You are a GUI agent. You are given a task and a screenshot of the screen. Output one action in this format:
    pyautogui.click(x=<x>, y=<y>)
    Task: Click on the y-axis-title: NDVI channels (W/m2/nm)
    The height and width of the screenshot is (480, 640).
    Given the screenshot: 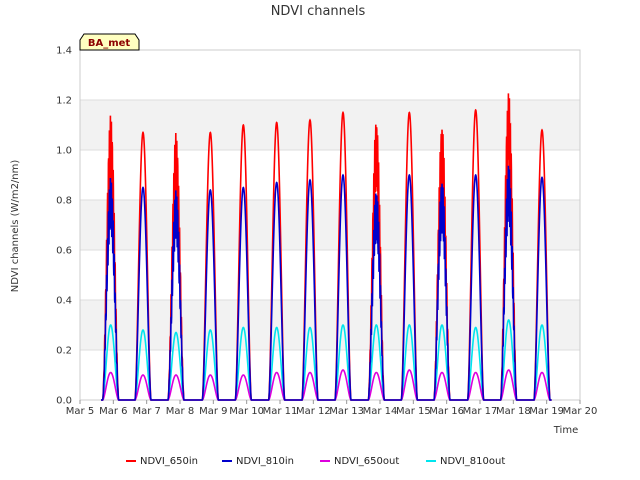 What is the action you would take?
    pyautogui.click(x=15, y=226)
    